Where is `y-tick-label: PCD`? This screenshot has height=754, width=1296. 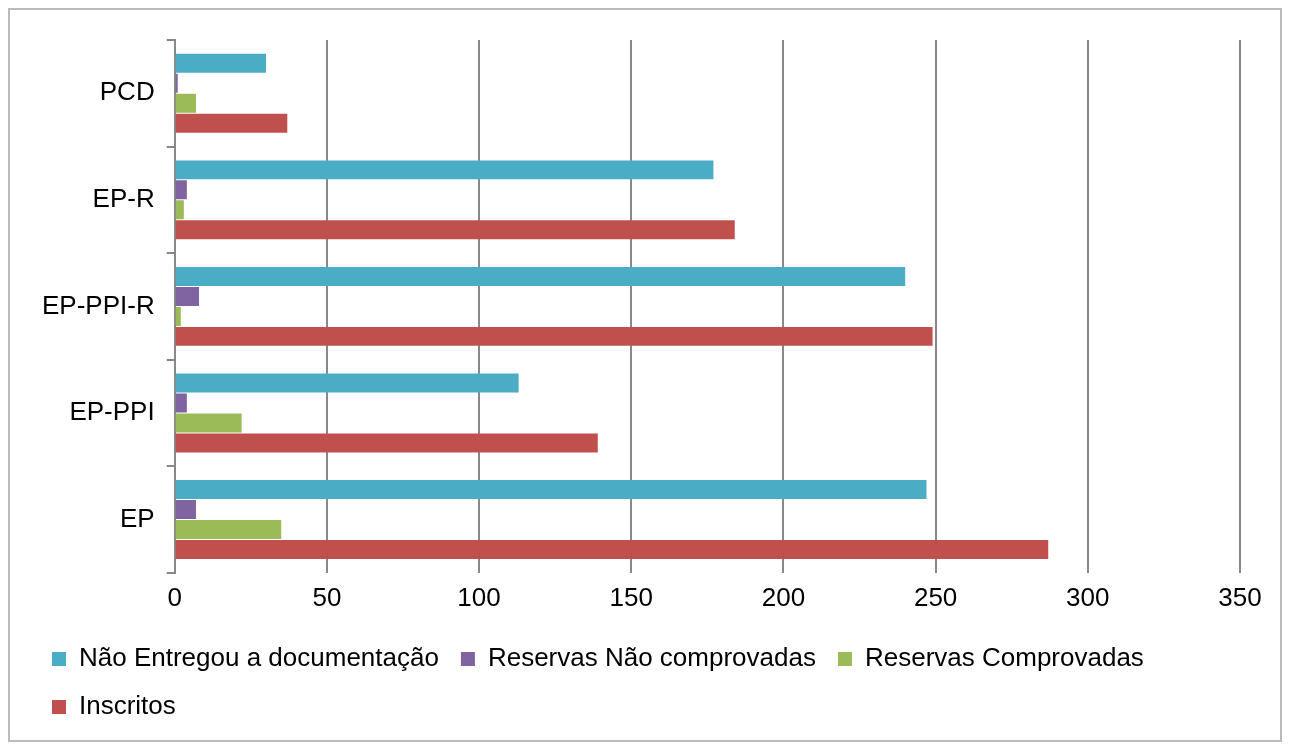
y-tick-label: PCD is located at coordinates (127, 91).